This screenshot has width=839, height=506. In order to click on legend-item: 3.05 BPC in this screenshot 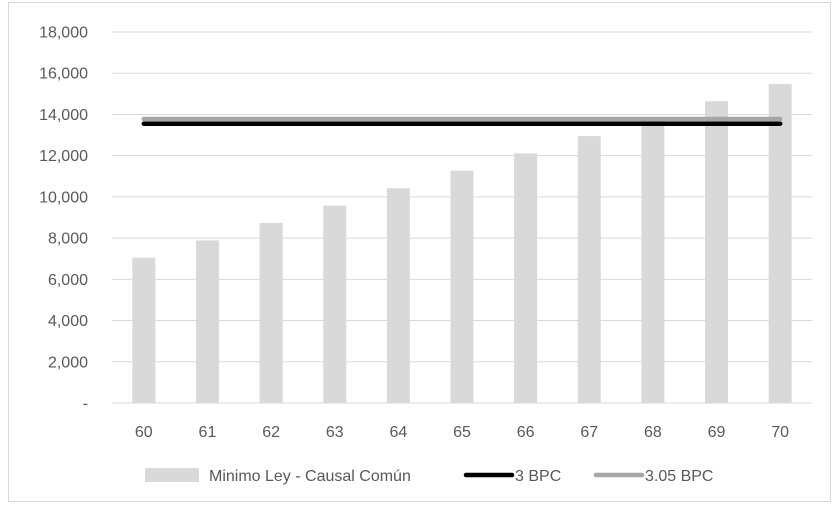, I will do `click(653, 476)`.